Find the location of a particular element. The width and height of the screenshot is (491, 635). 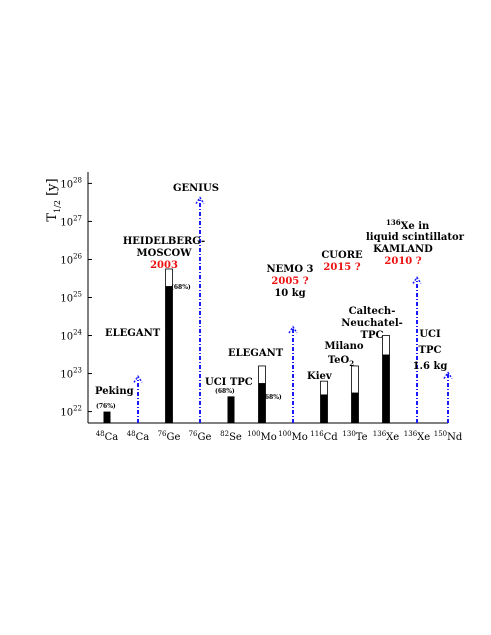

uci-label: UCI is located at coordinates (430, 334).